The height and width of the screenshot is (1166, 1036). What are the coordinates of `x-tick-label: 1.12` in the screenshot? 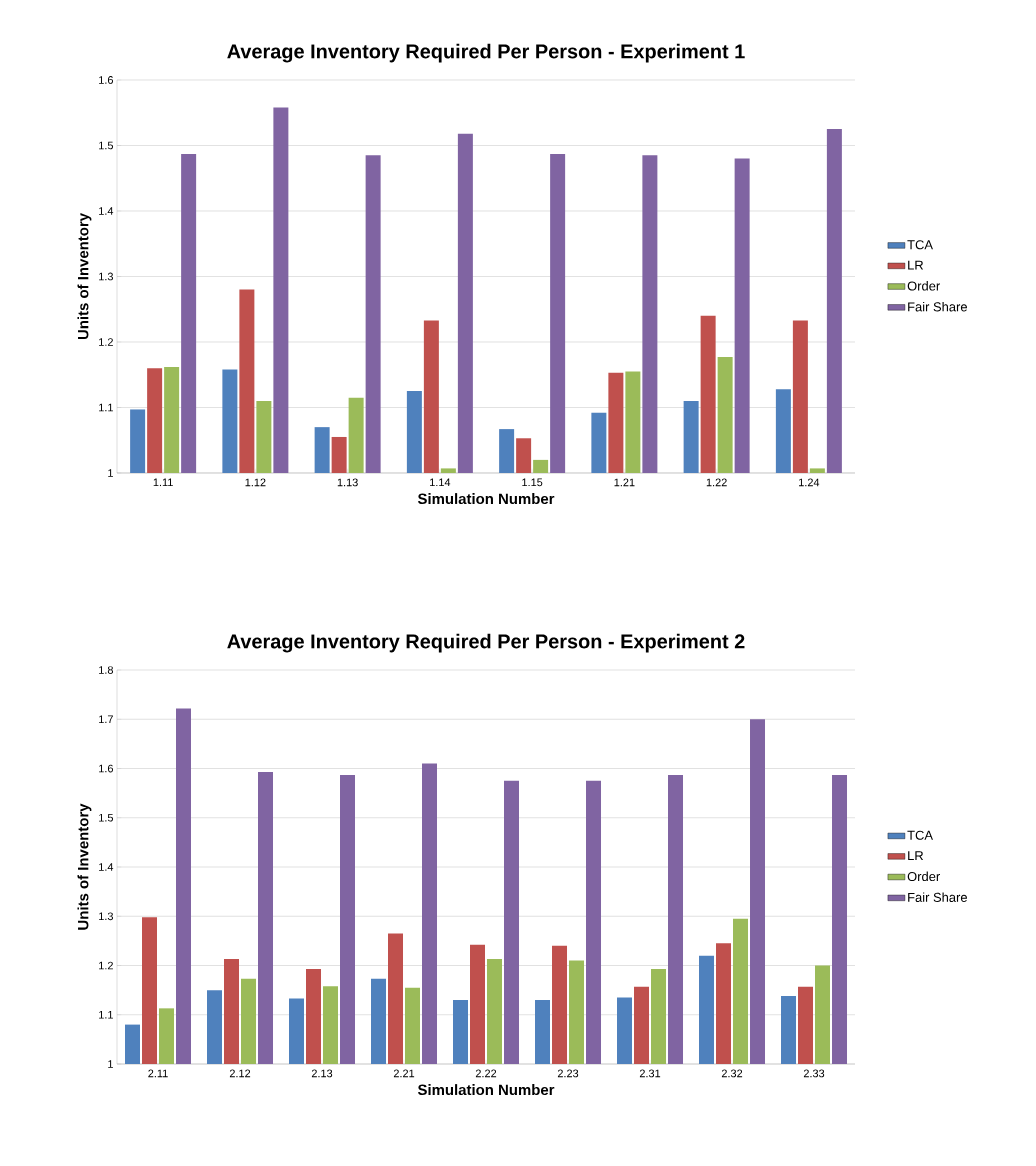 It's located at (255, 482).